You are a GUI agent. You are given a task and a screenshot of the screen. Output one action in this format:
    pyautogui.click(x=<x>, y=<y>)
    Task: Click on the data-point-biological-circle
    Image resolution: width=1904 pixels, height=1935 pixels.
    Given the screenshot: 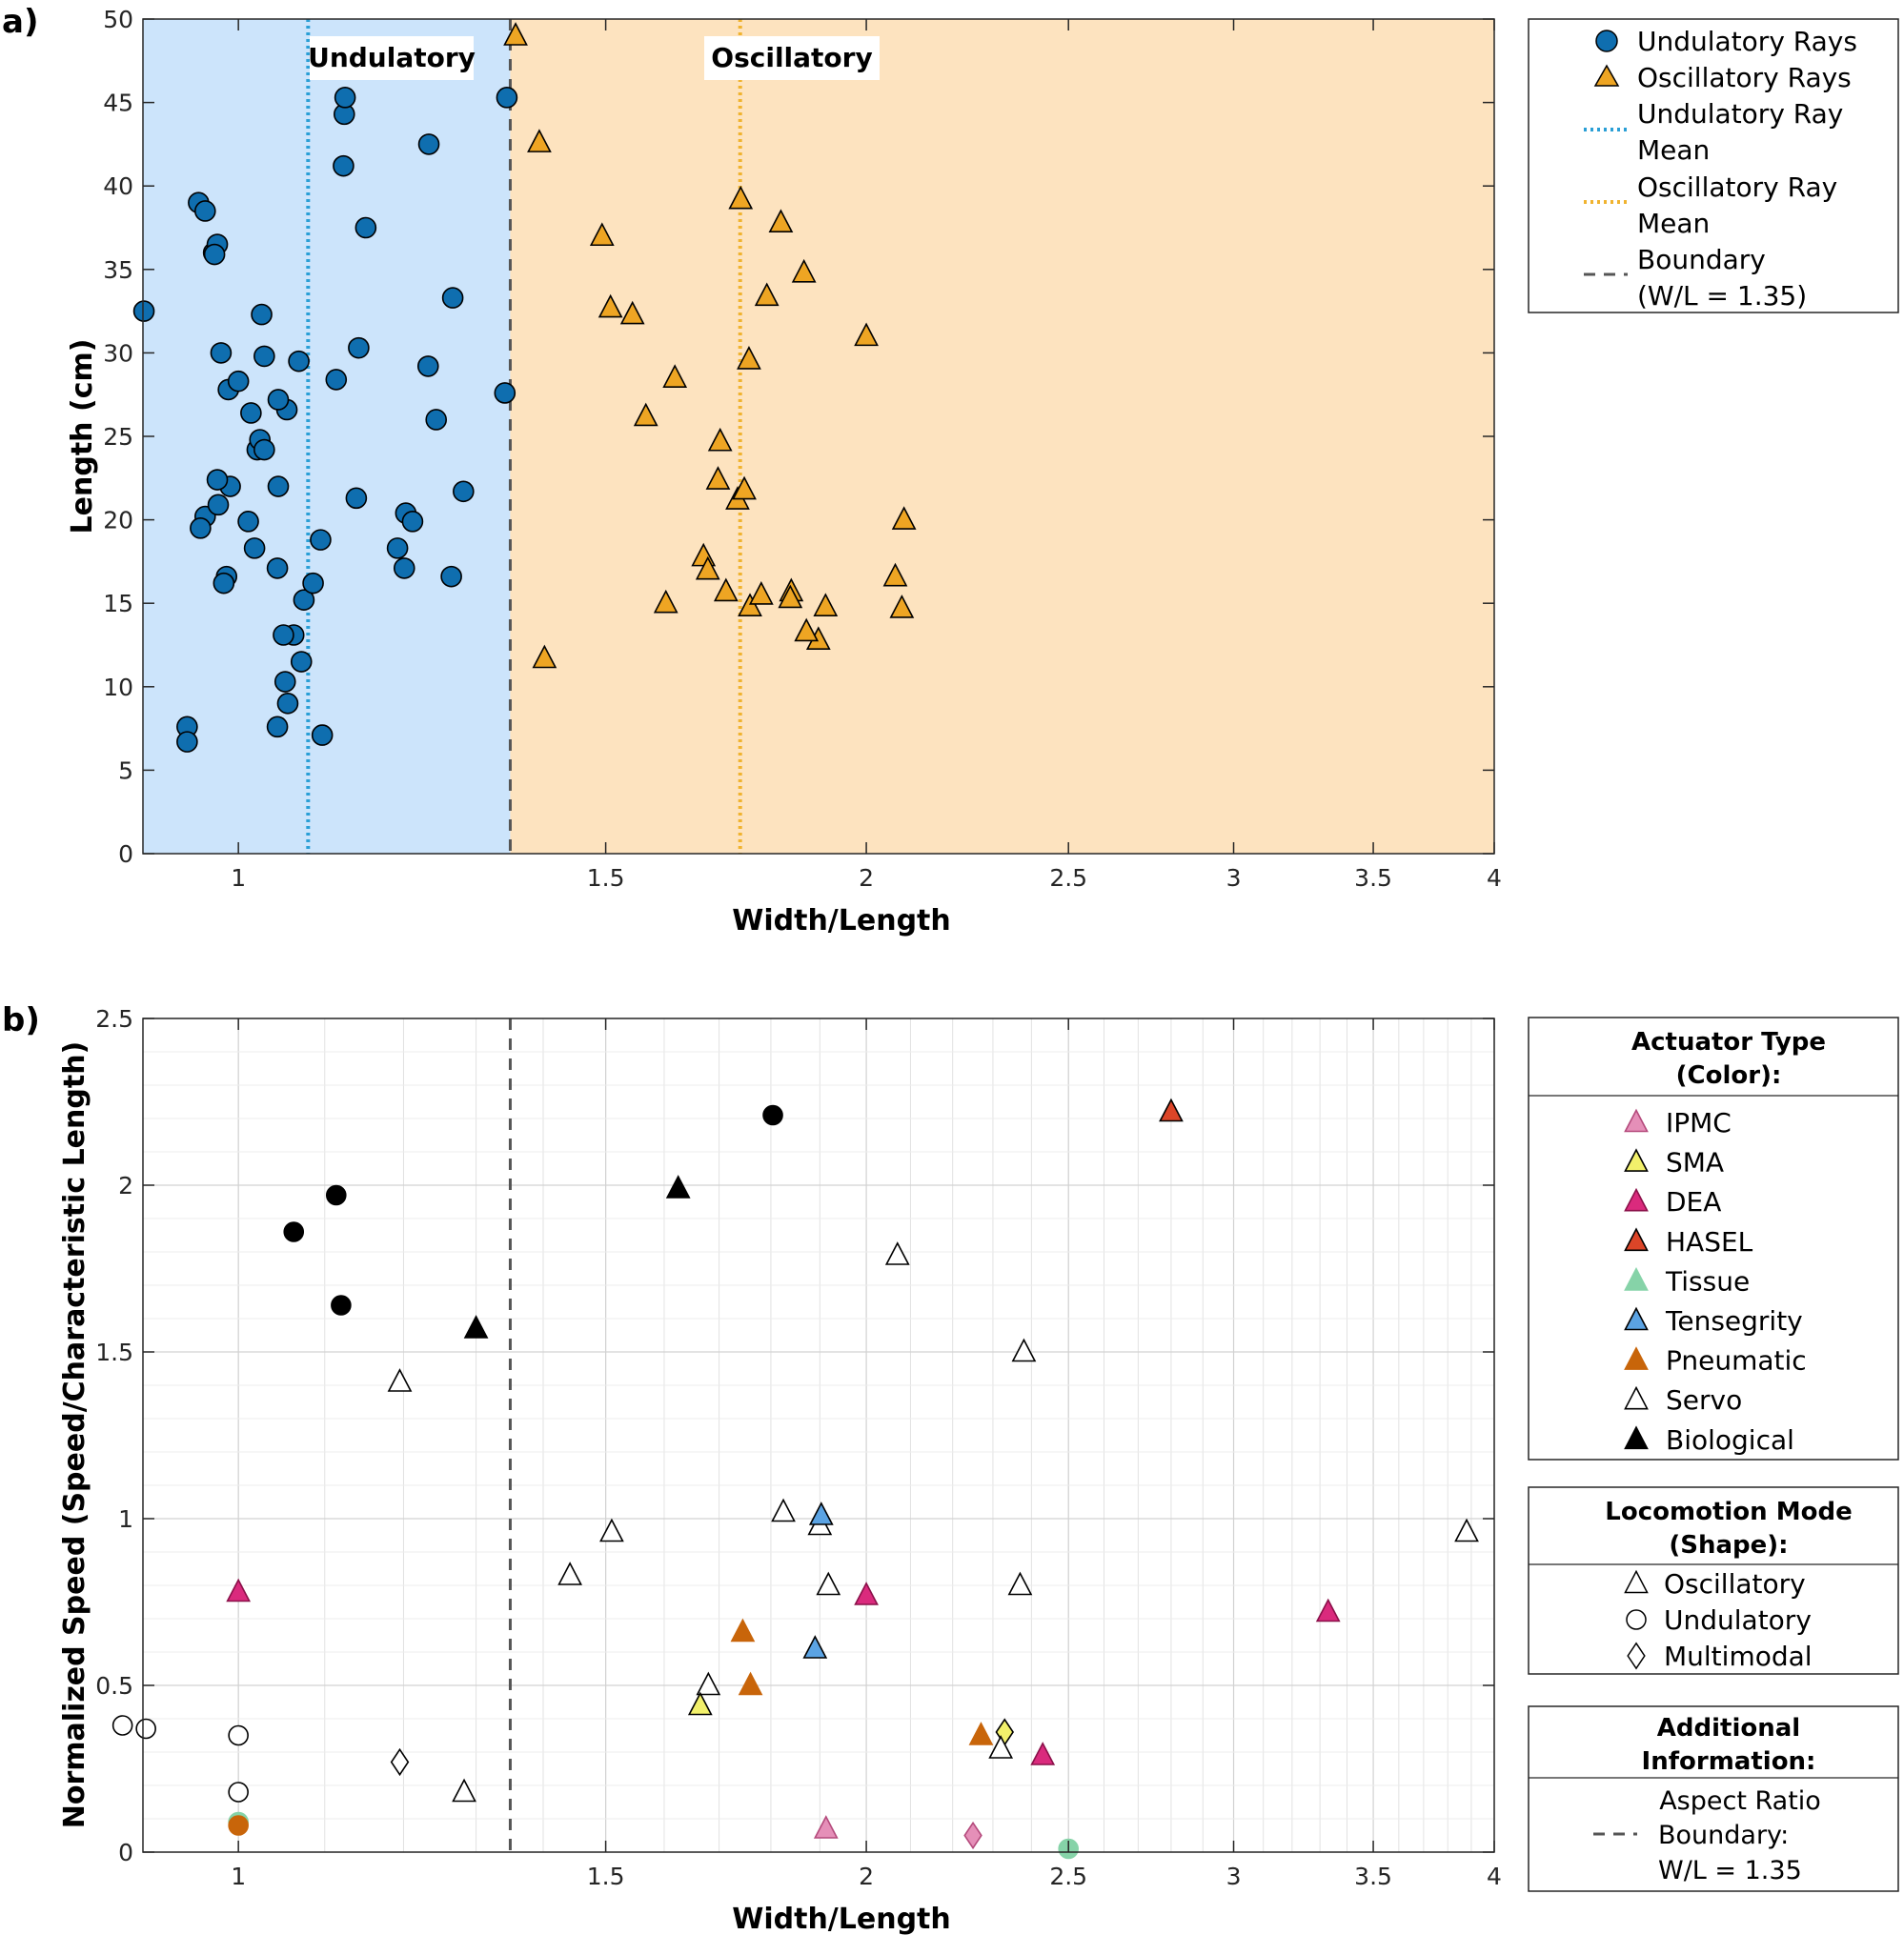 What is the action you would take?
    pyautogui.click(x=341, y=1305)
    